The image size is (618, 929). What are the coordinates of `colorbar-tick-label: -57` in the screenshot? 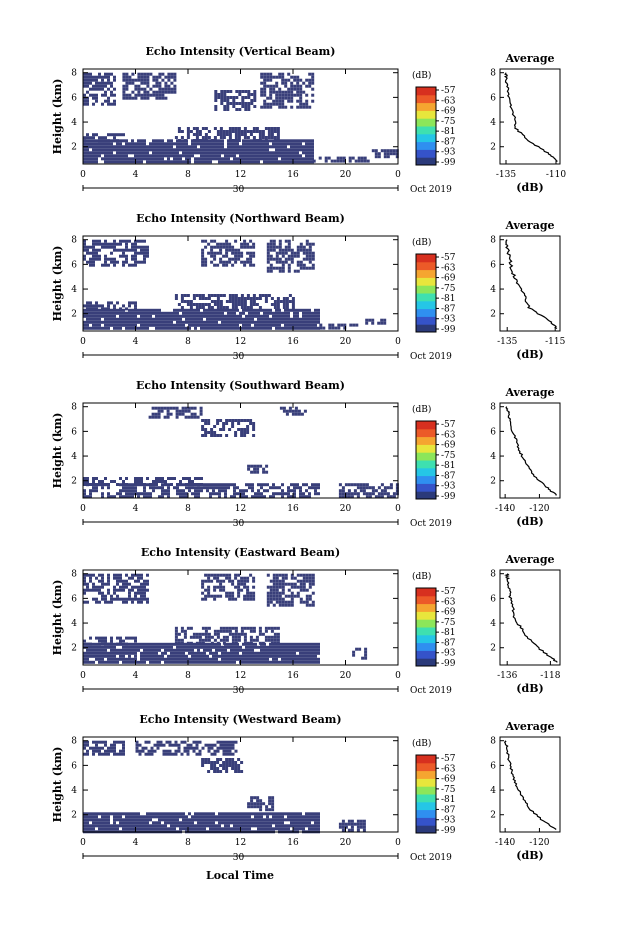 It's located at (448, 258).